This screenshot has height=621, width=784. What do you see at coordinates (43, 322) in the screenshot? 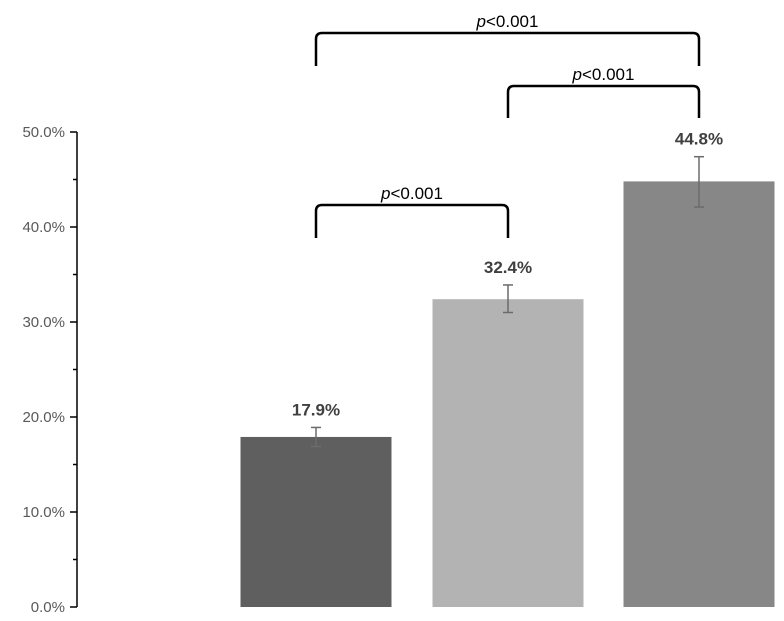
I see `y-tick-label: 30.0%` at bounding box center [43, 322].